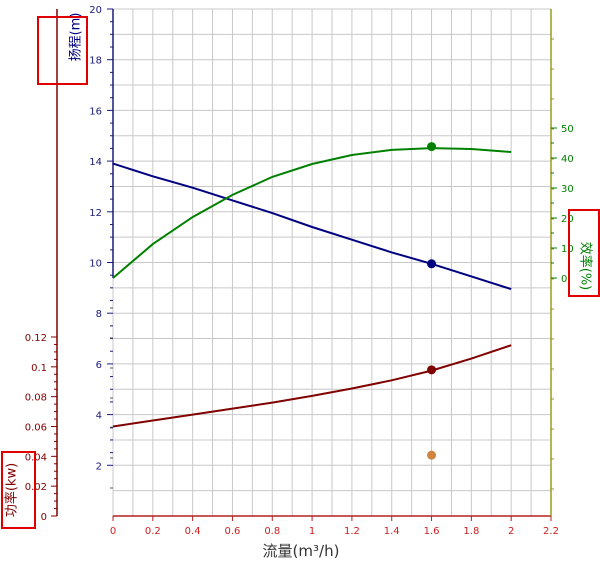 The image size is (600, 566). What do you see at coordinates (113, 531) in the screenshot?
I see `x-tick-label: 0` at bounding box center [113, 531].